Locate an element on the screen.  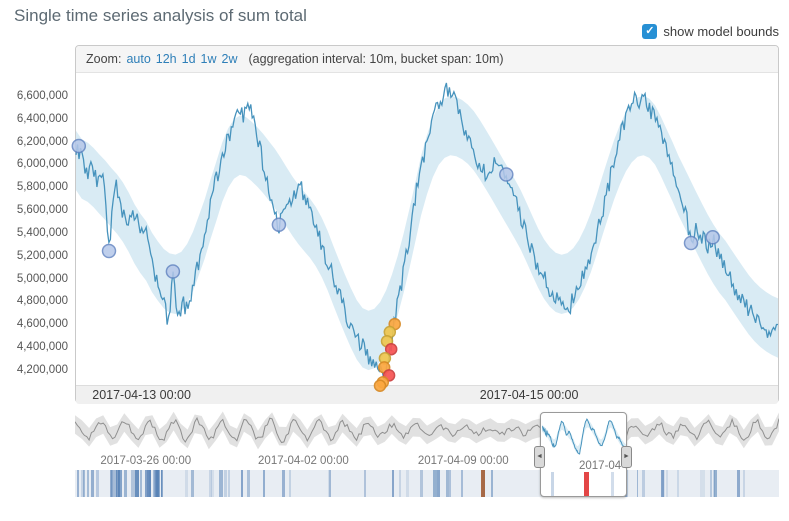
y-tick-label: 6,200,000 is located at coordinates (42, 141).